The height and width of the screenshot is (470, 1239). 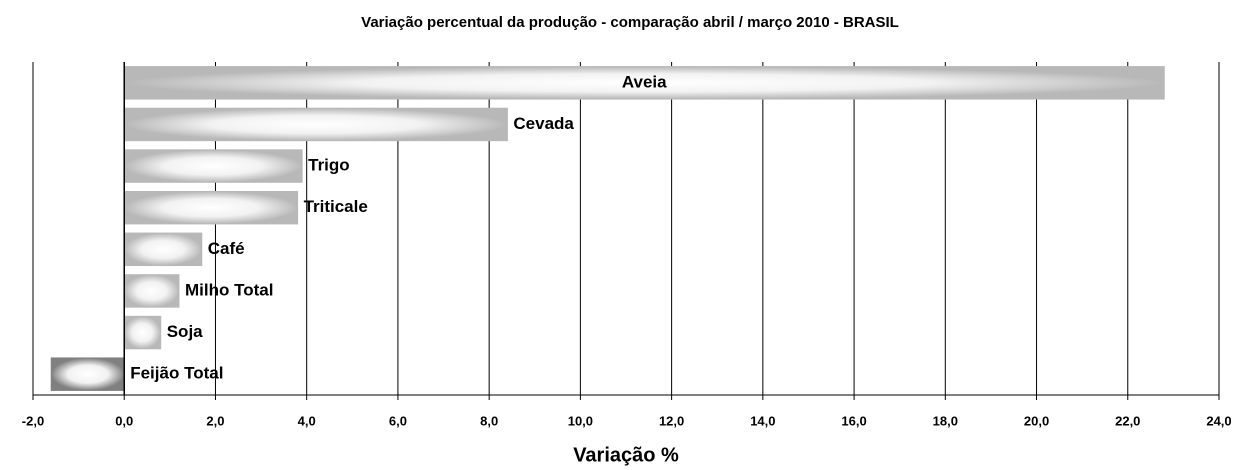 I want to click on x-axis-title: Variação %, so click(x=626, y=455).